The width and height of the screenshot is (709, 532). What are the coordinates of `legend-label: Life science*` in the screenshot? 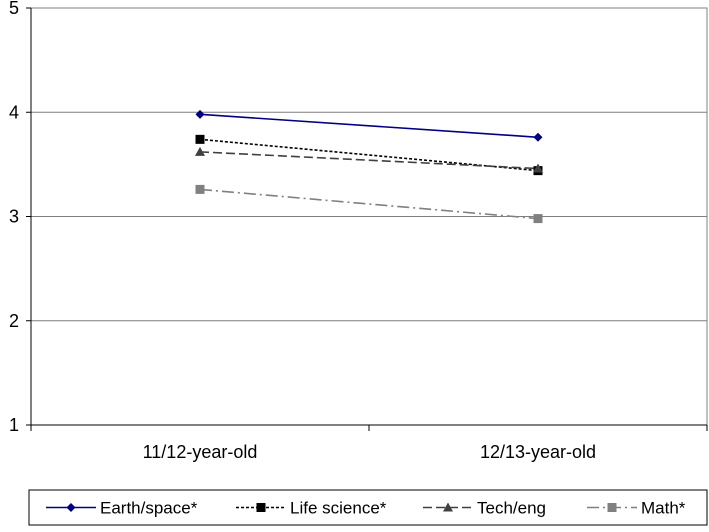 It's located at (338, 508).